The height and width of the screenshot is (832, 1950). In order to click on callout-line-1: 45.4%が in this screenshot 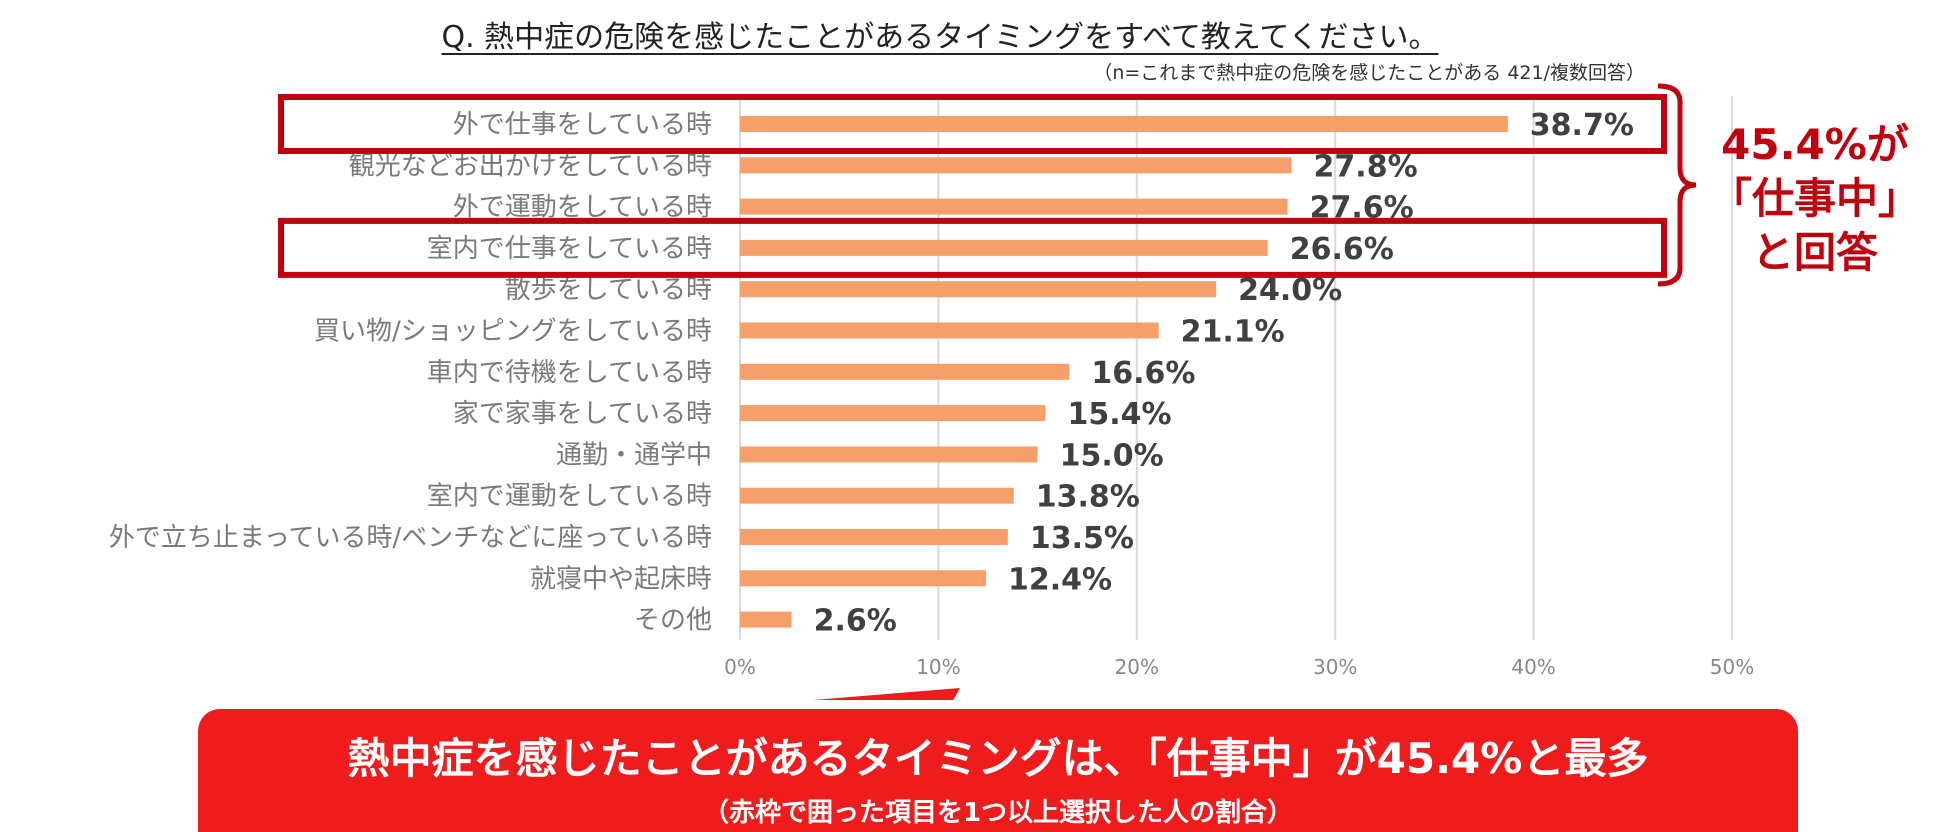, I will do `click(1815, 144)`.